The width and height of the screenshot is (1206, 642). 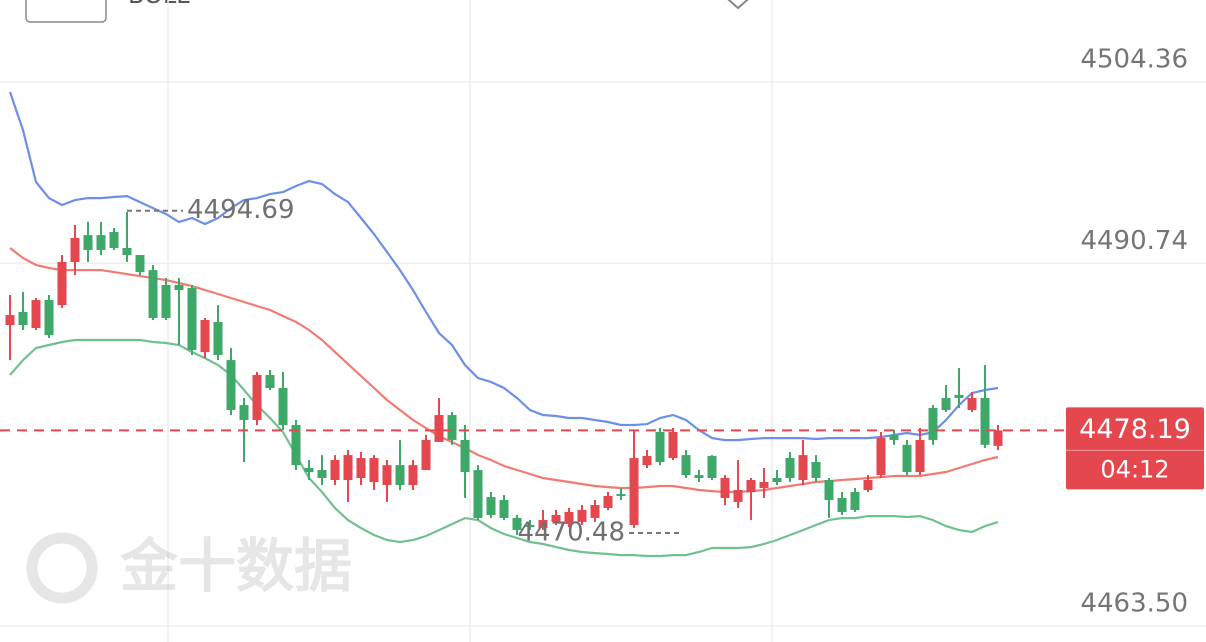 I want to click on top-toolbar: BOLL, so click(x=389, y=11).